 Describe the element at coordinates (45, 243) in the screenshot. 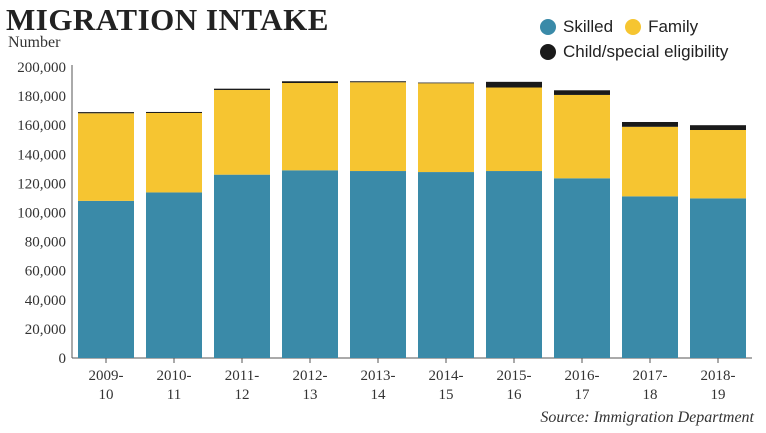

I see `y-tick-label: 80,000` at that location.